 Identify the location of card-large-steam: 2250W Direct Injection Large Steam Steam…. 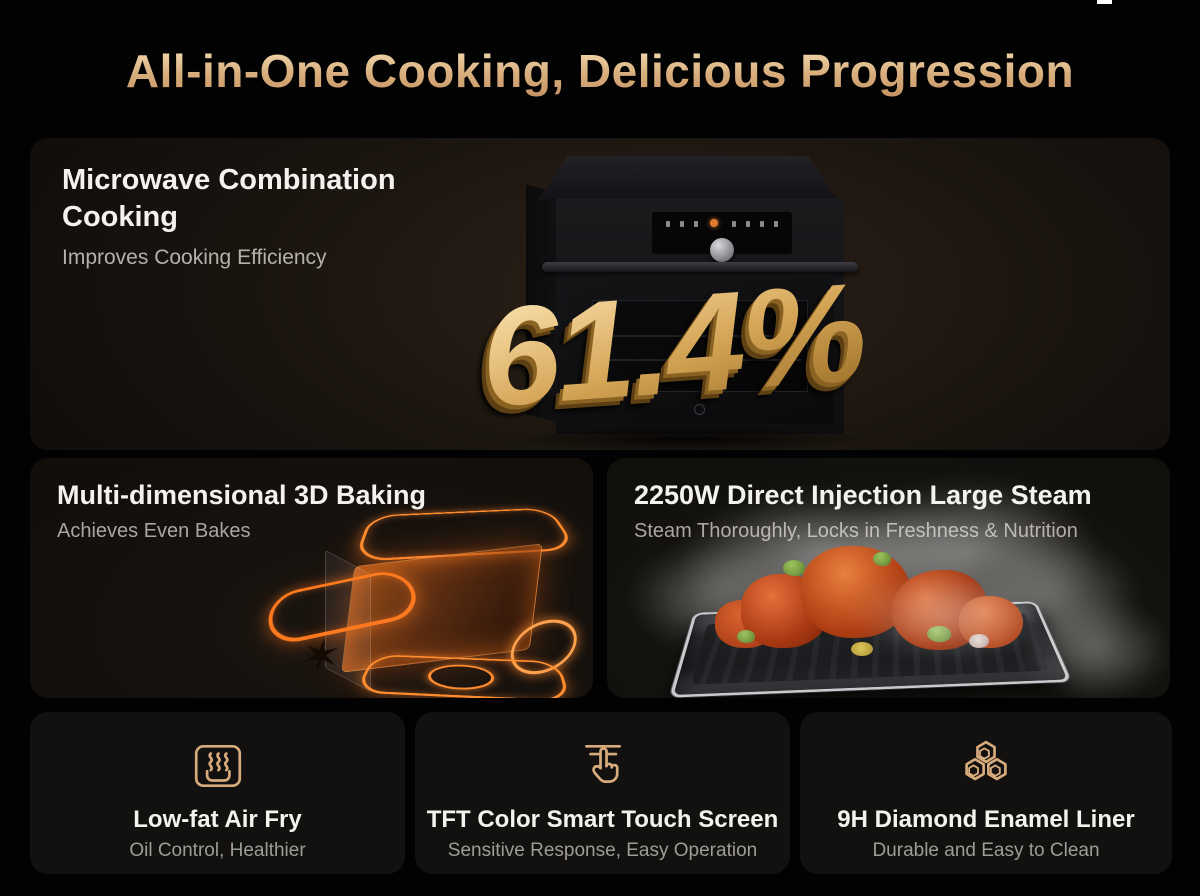
(888, 578).